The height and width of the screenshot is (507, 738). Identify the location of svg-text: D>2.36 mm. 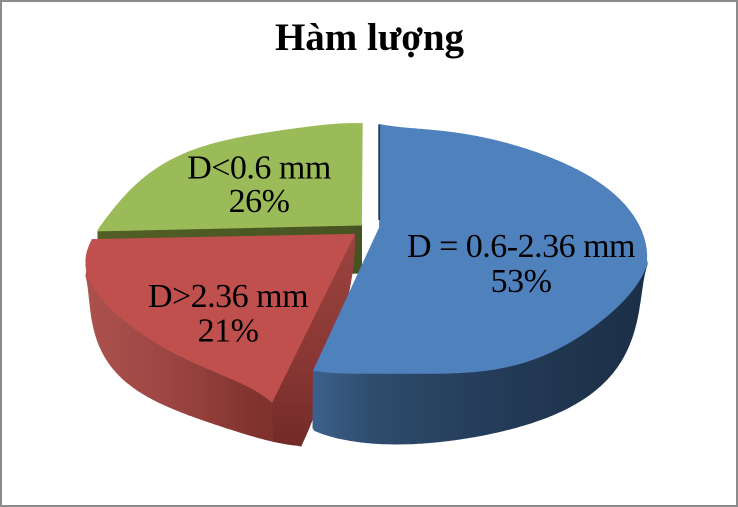
(228, 296).